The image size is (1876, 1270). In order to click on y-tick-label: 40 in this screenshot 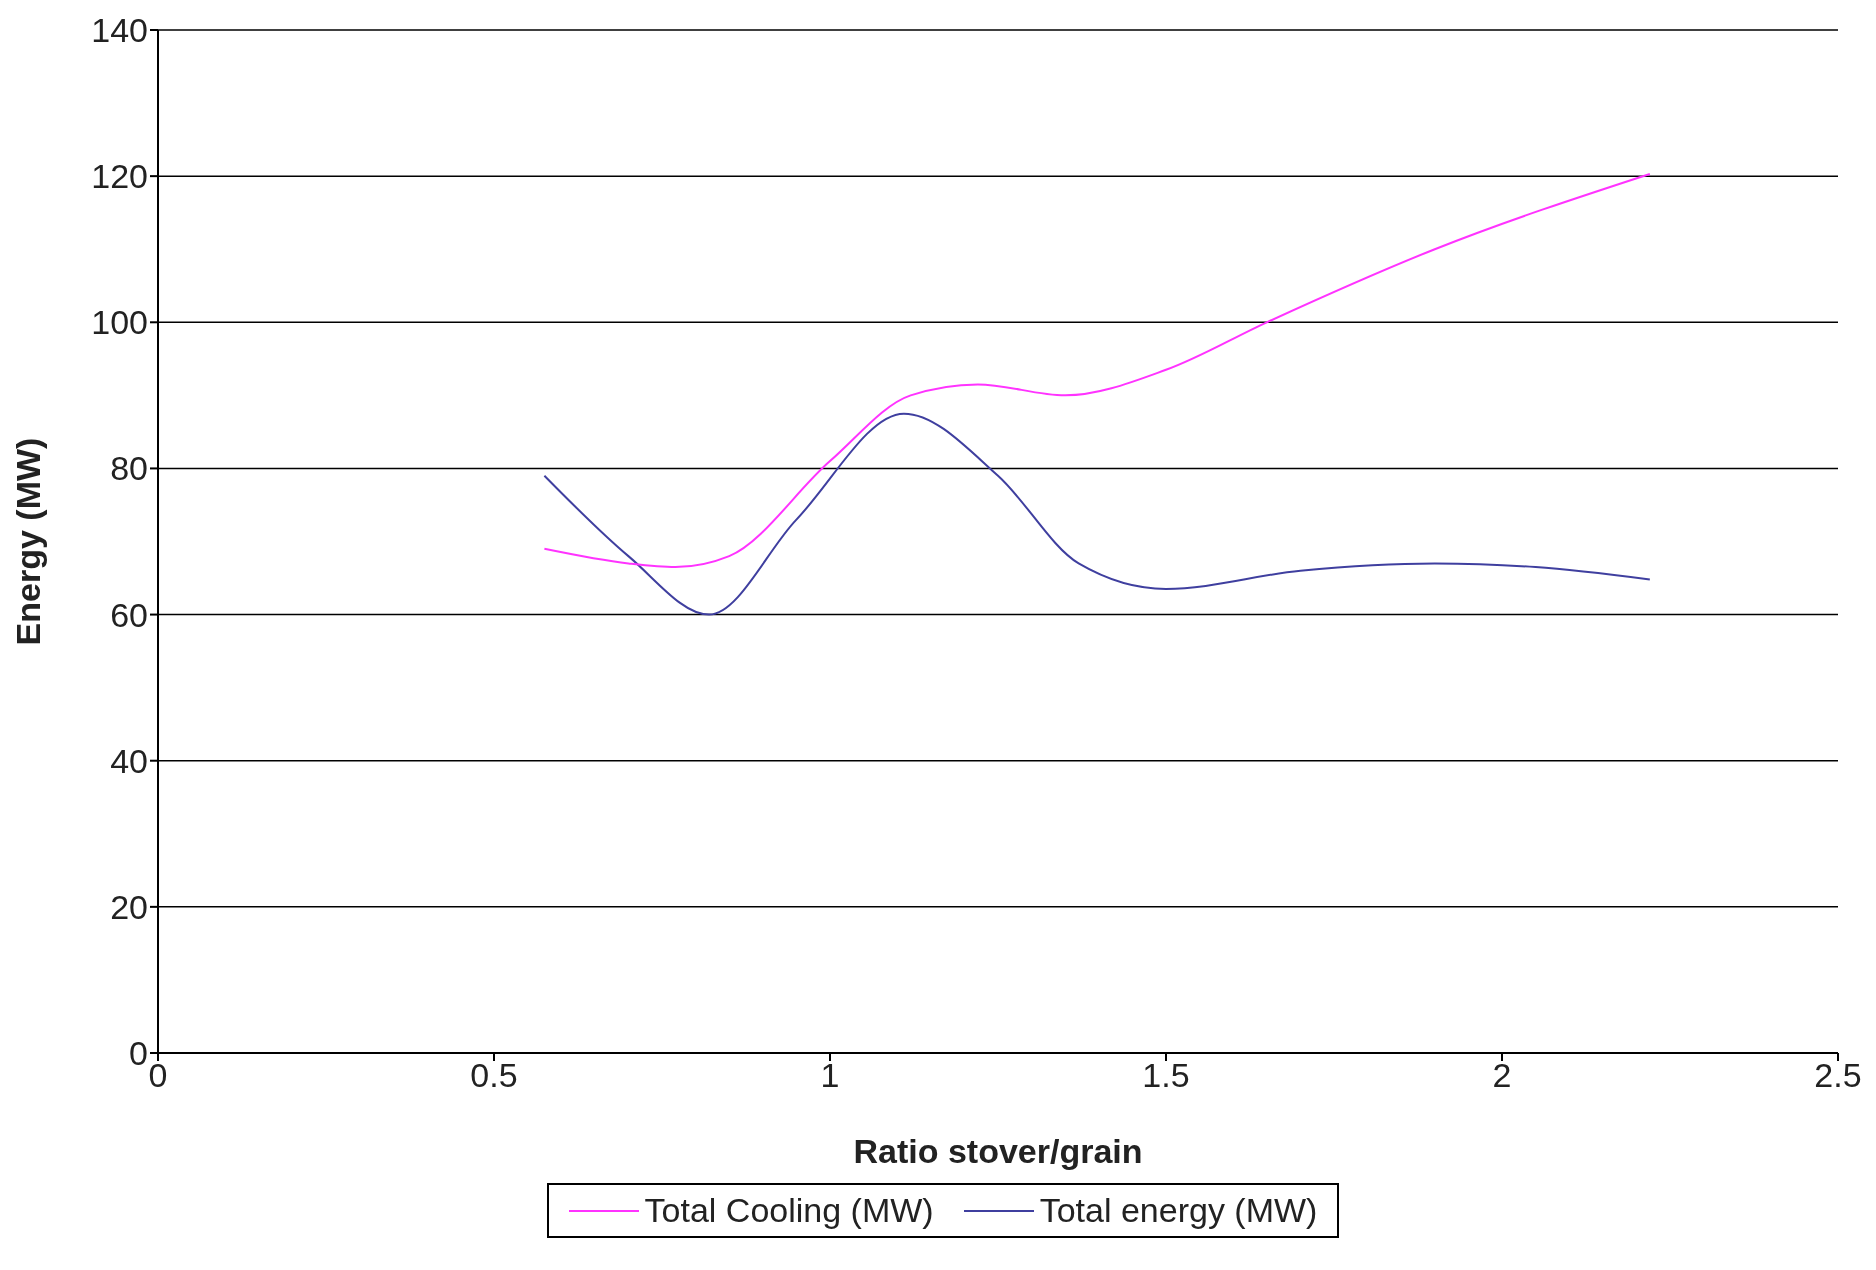, I will do `click(129, 760)`.